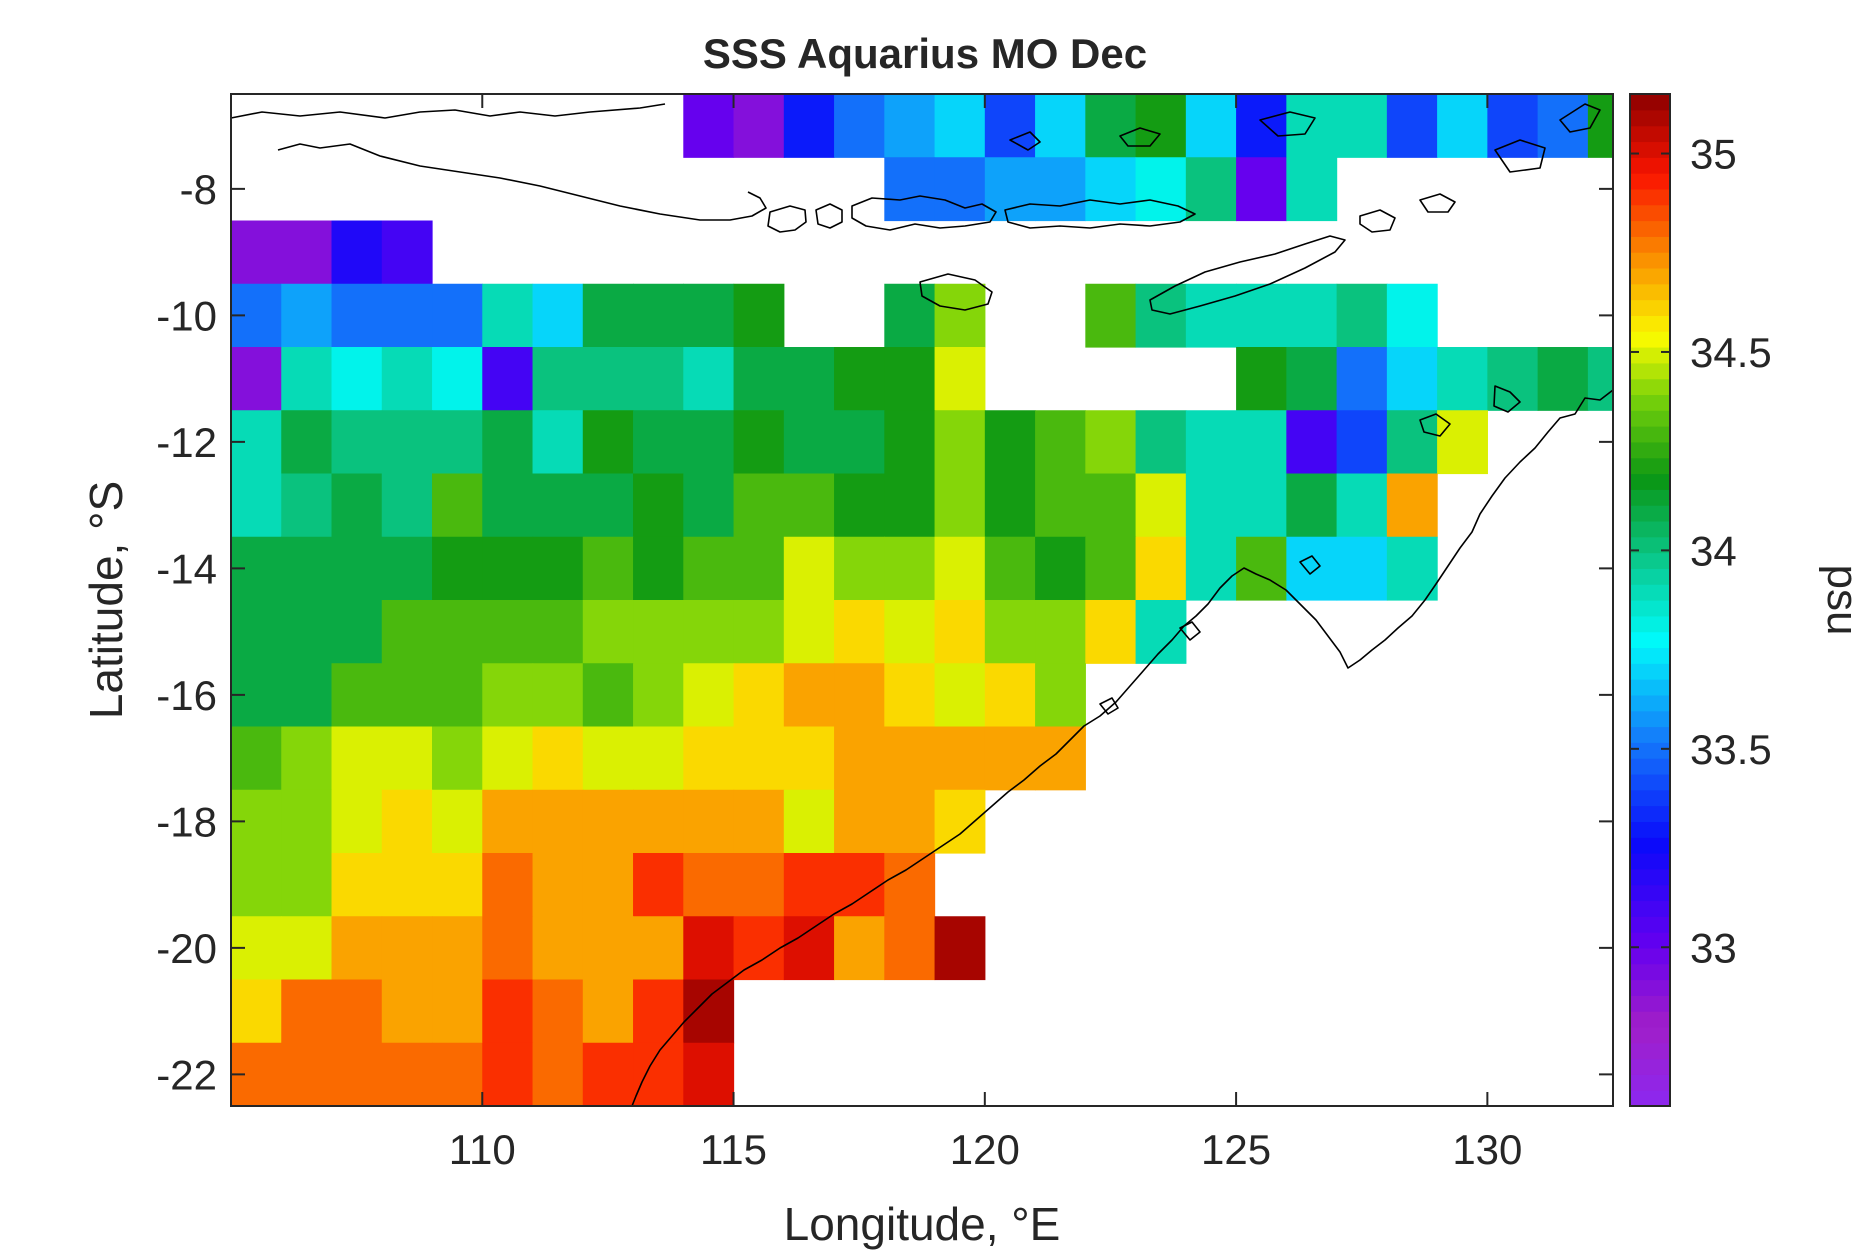  What do you see at coordinates (186, 695) in the screenshot?
I see `y-tick-label: -16` at bounding box center [186, 695].